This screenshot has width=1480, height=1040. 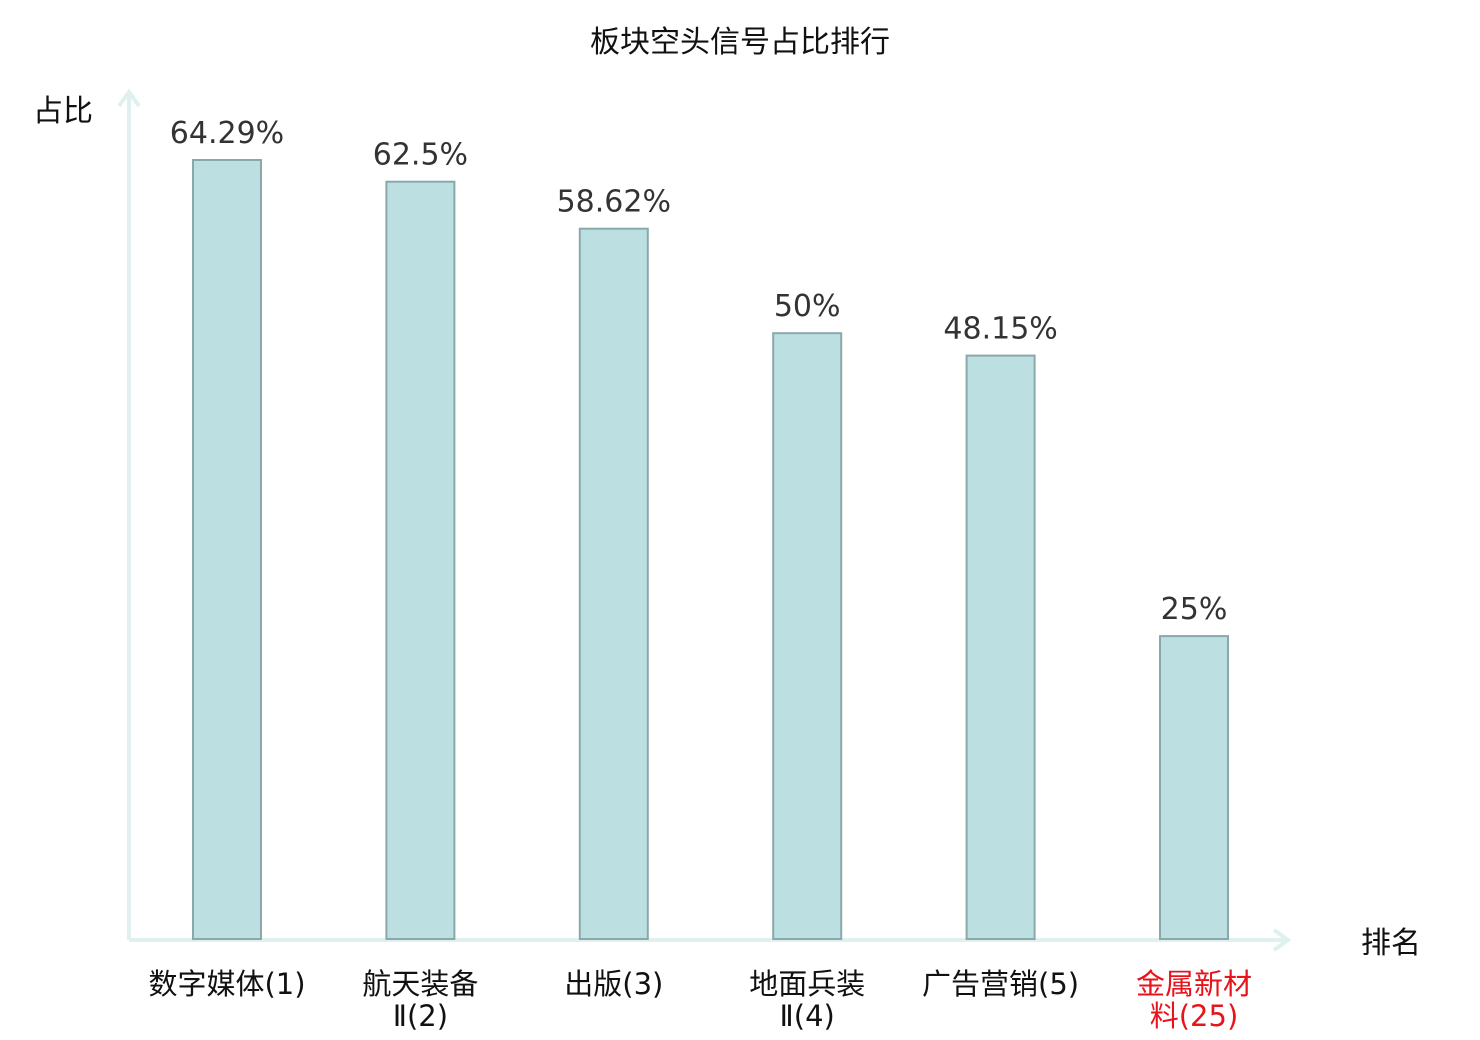 What do you see at coordinates (227, 133) in the screenshot?
I see `value-label-1: 64.29%` at bounding box center [227, 133].